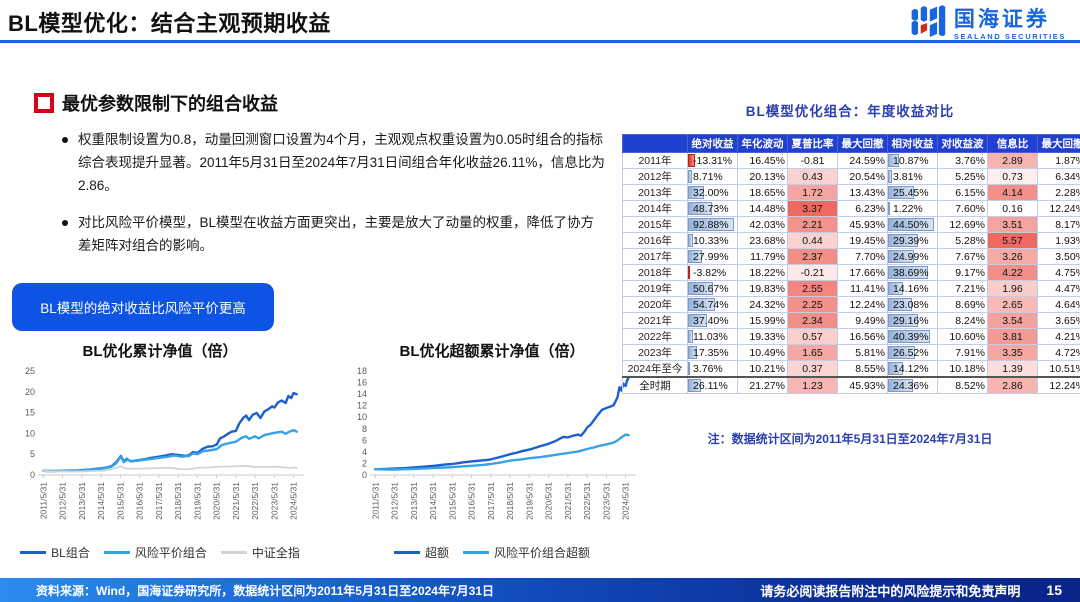 The width and height of the screenshot is (1080, 602). What do you see at coordinates (862, 256) in the screenshot?
I see `table-cell: 7.70%` at bounding box center [862, 256].